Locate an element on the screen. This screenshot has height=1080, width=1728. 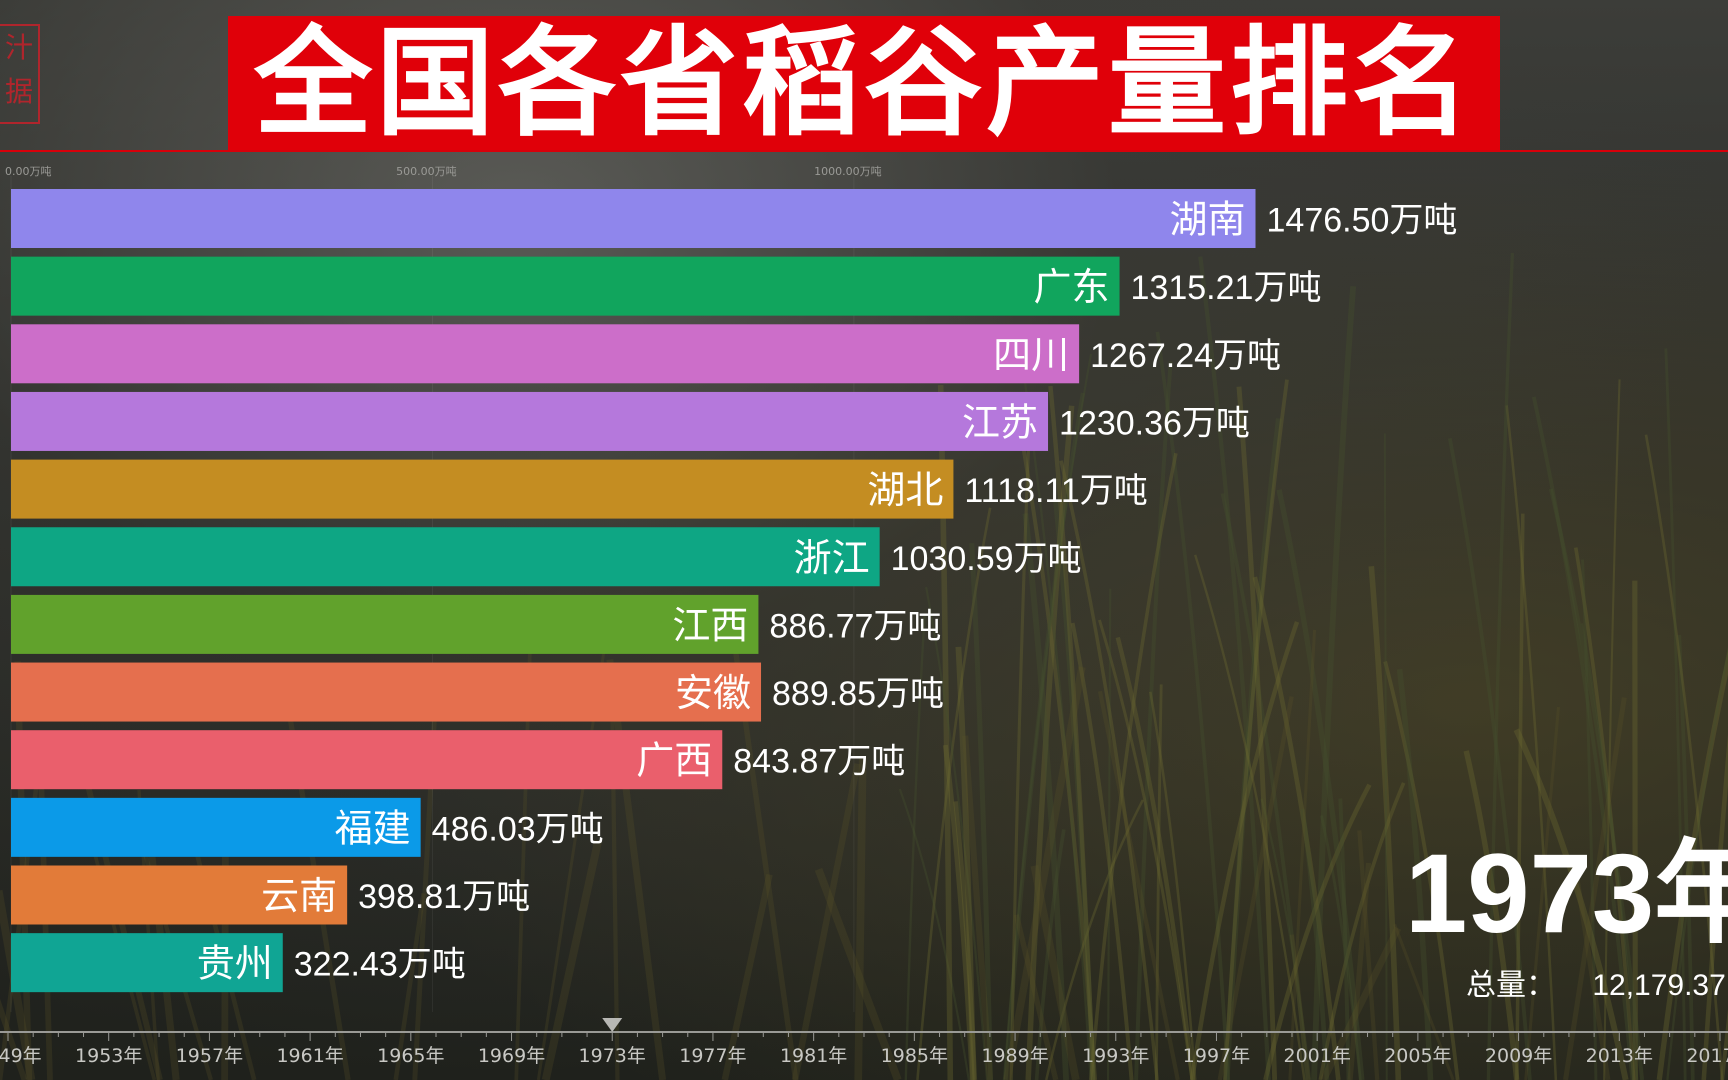
timeline-label: 1953年 is located at coordinates (108, 1056).